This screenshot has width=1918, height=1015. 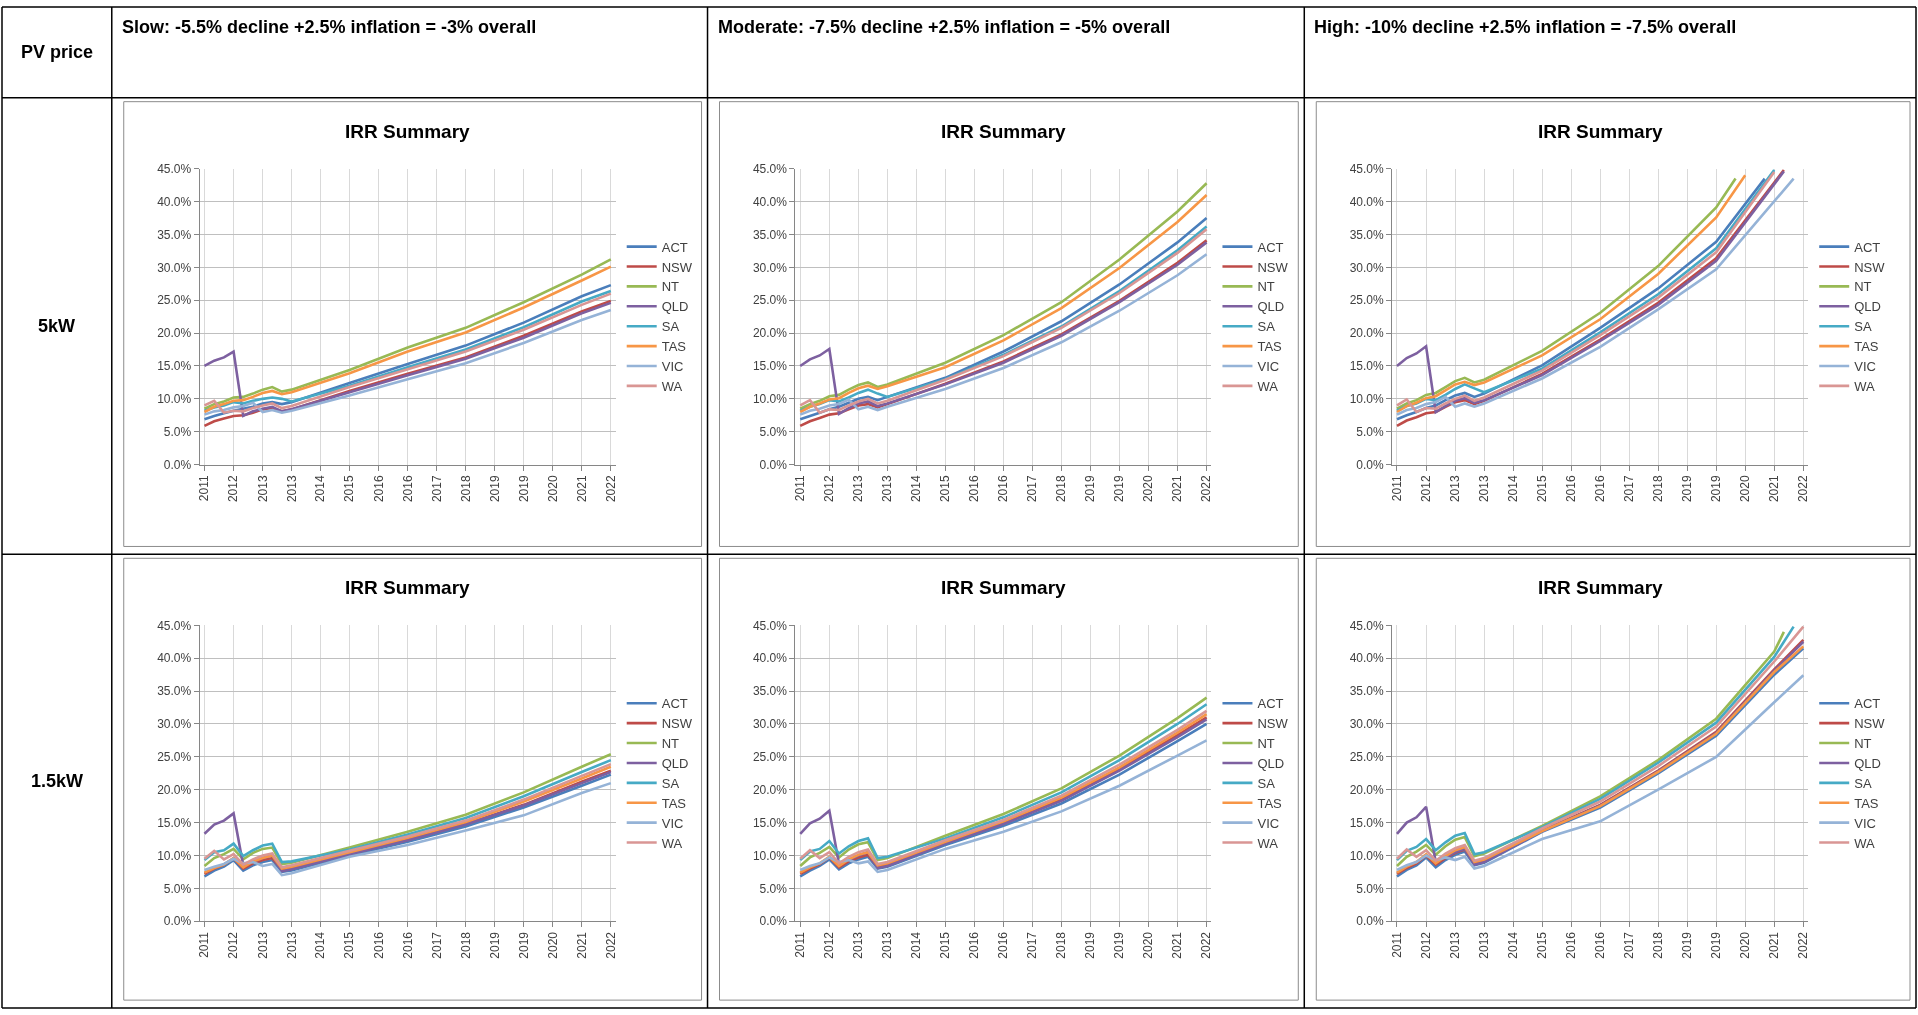 What do you see at coordinates (57, 52) in the screenshot?
I see `text: PV price` at bounding box center [57, 52].